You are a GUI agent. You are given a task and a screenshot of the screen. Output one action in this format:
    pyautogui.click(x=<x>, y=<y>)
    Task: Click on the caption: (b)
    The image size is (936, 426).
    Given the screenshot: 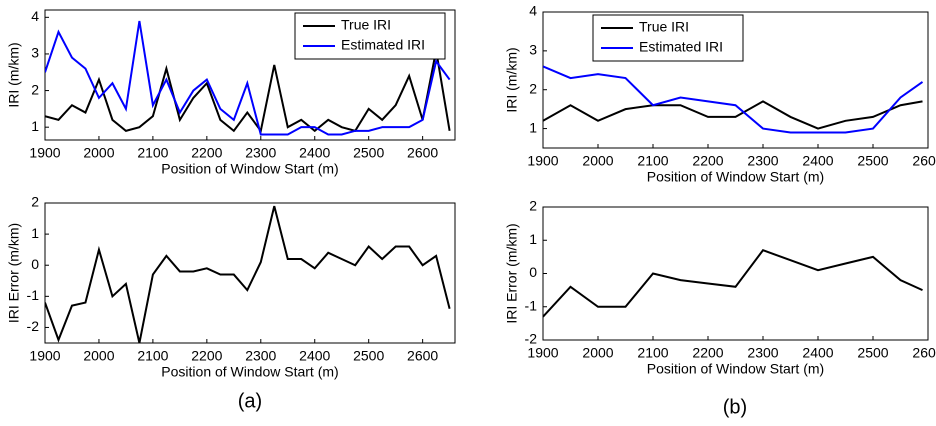 What is the action you would take?
    pyautogui.click(x=735, y=407)
    